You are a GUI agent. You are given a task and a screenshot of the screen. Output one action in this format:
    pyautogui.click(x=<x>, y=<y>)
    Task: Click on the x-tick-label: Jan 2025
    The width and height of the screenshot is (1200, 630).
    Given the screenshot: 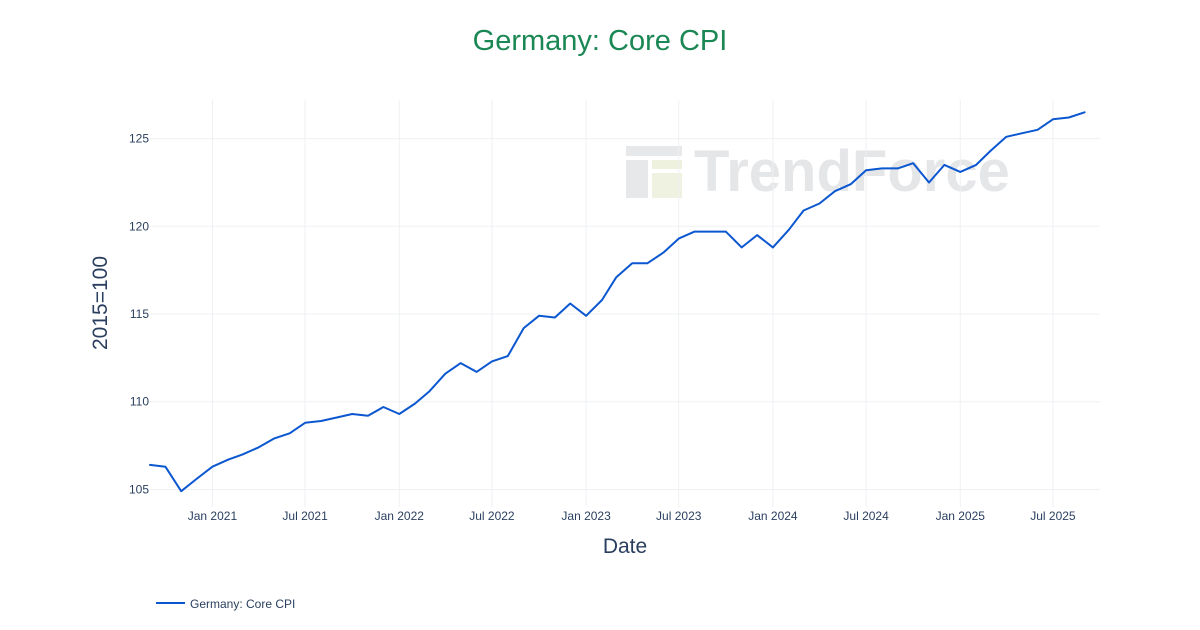 What is the action you would take?
    pyautogui.click(x=961, y=516)
    